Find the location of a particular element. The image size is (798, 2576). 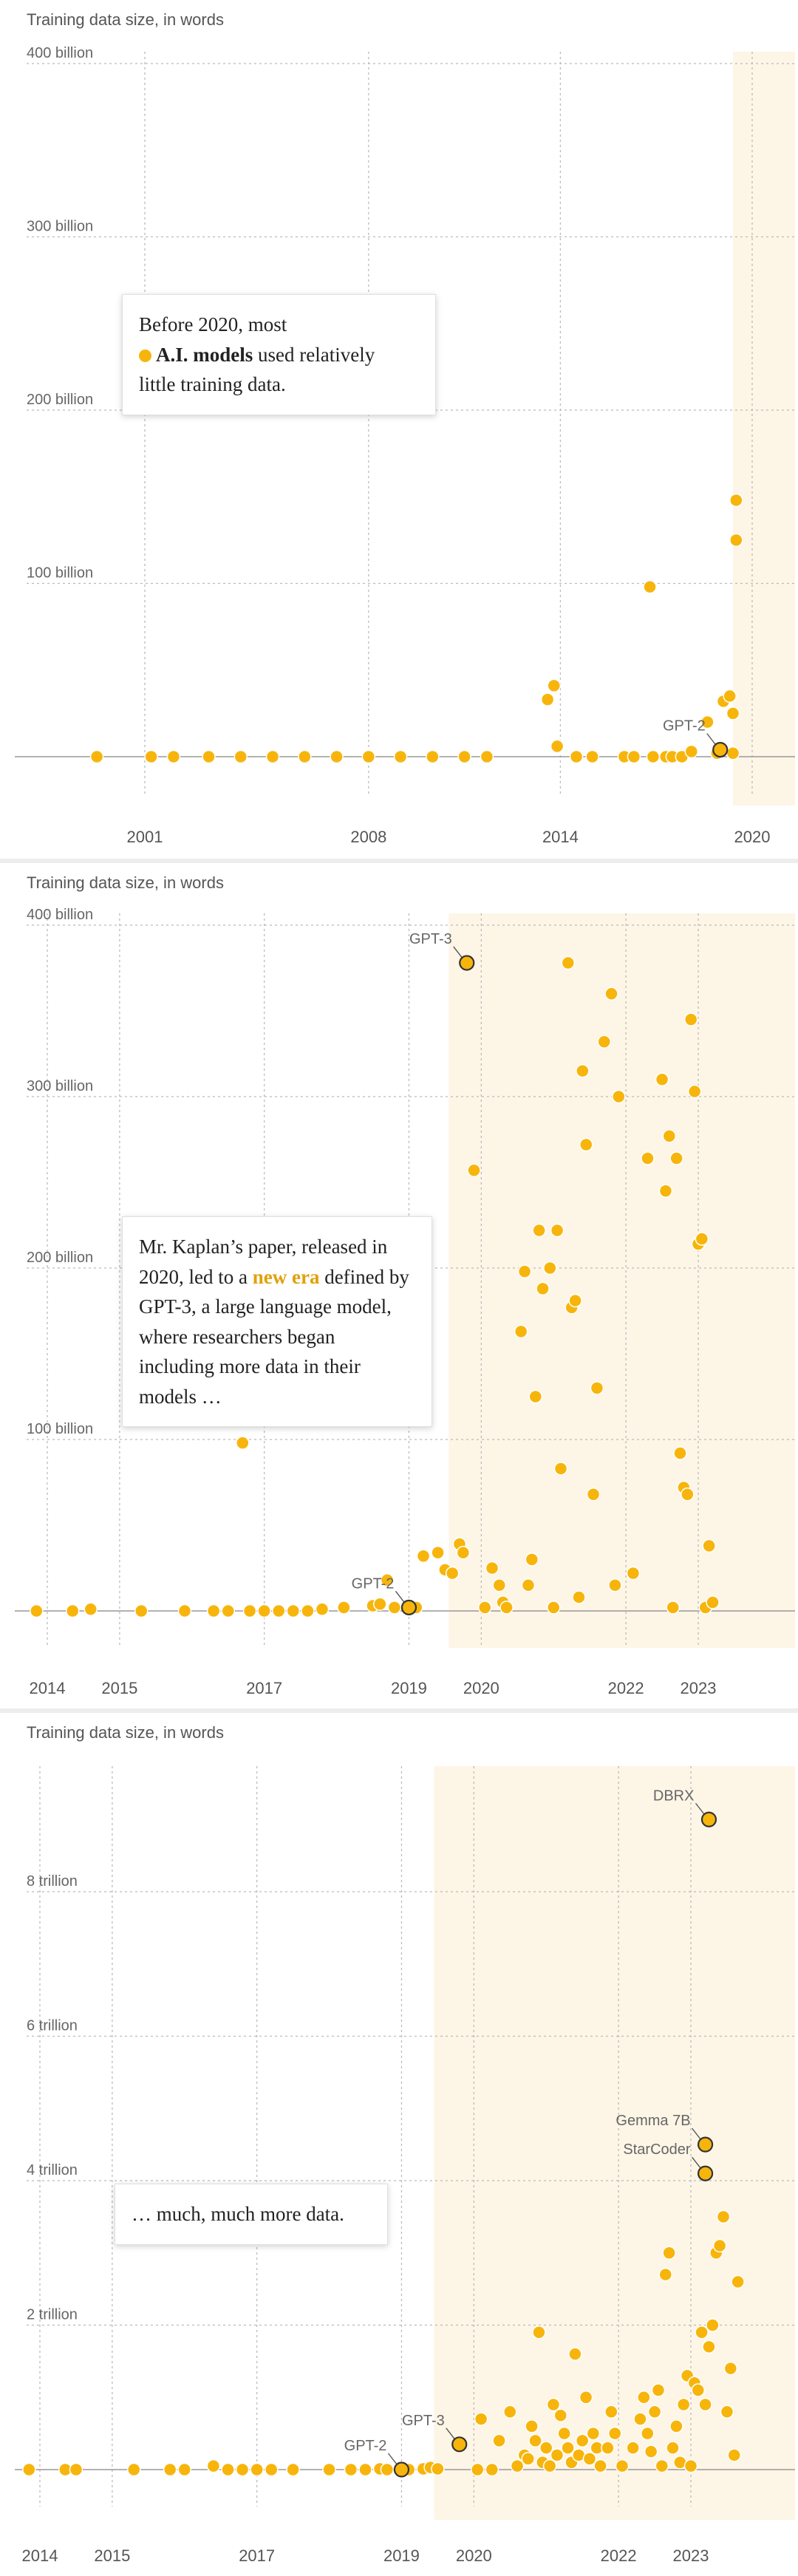

x-tick-label: 2017 is located at coordinates (257, 2555).